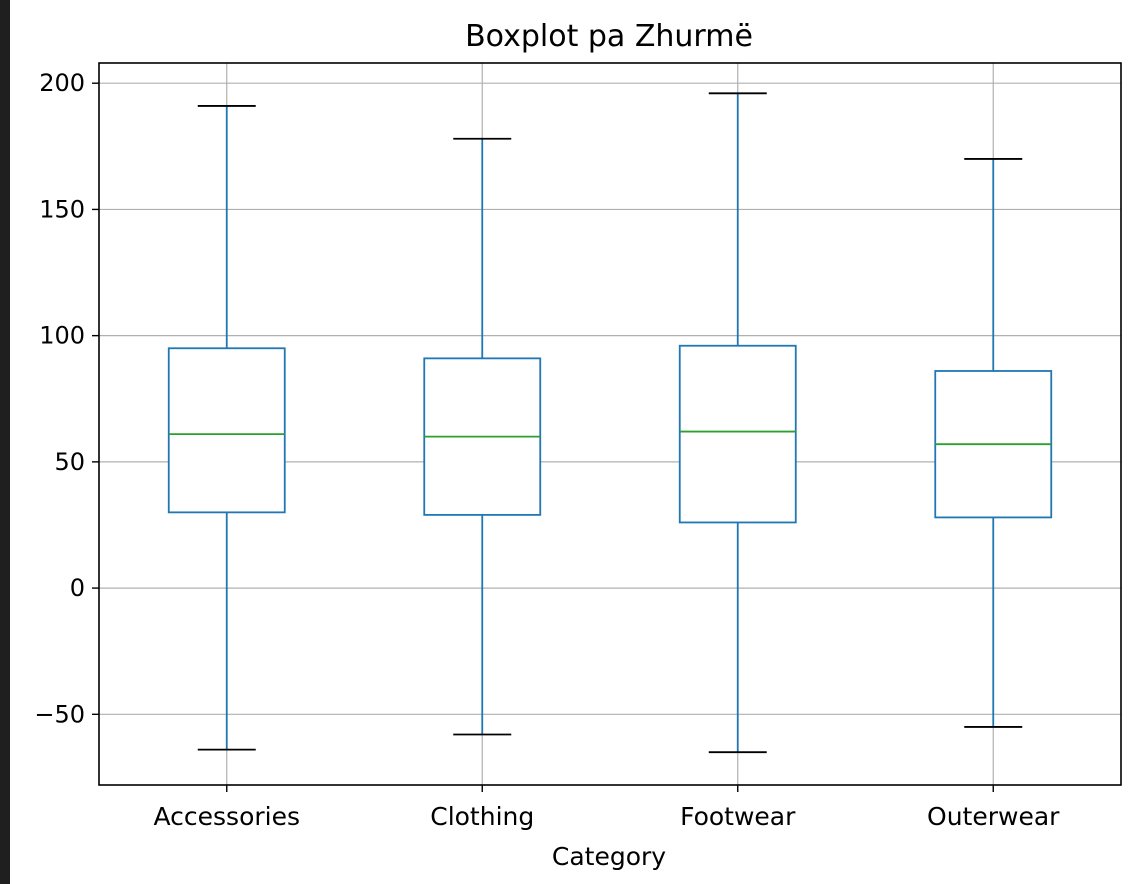 This screenshot has width=1144, height=884. Describe the element at coordinates (66, 398) in the screenshot. I see `y-axis-ticks: −50 0 50 100 150 200` at that location.